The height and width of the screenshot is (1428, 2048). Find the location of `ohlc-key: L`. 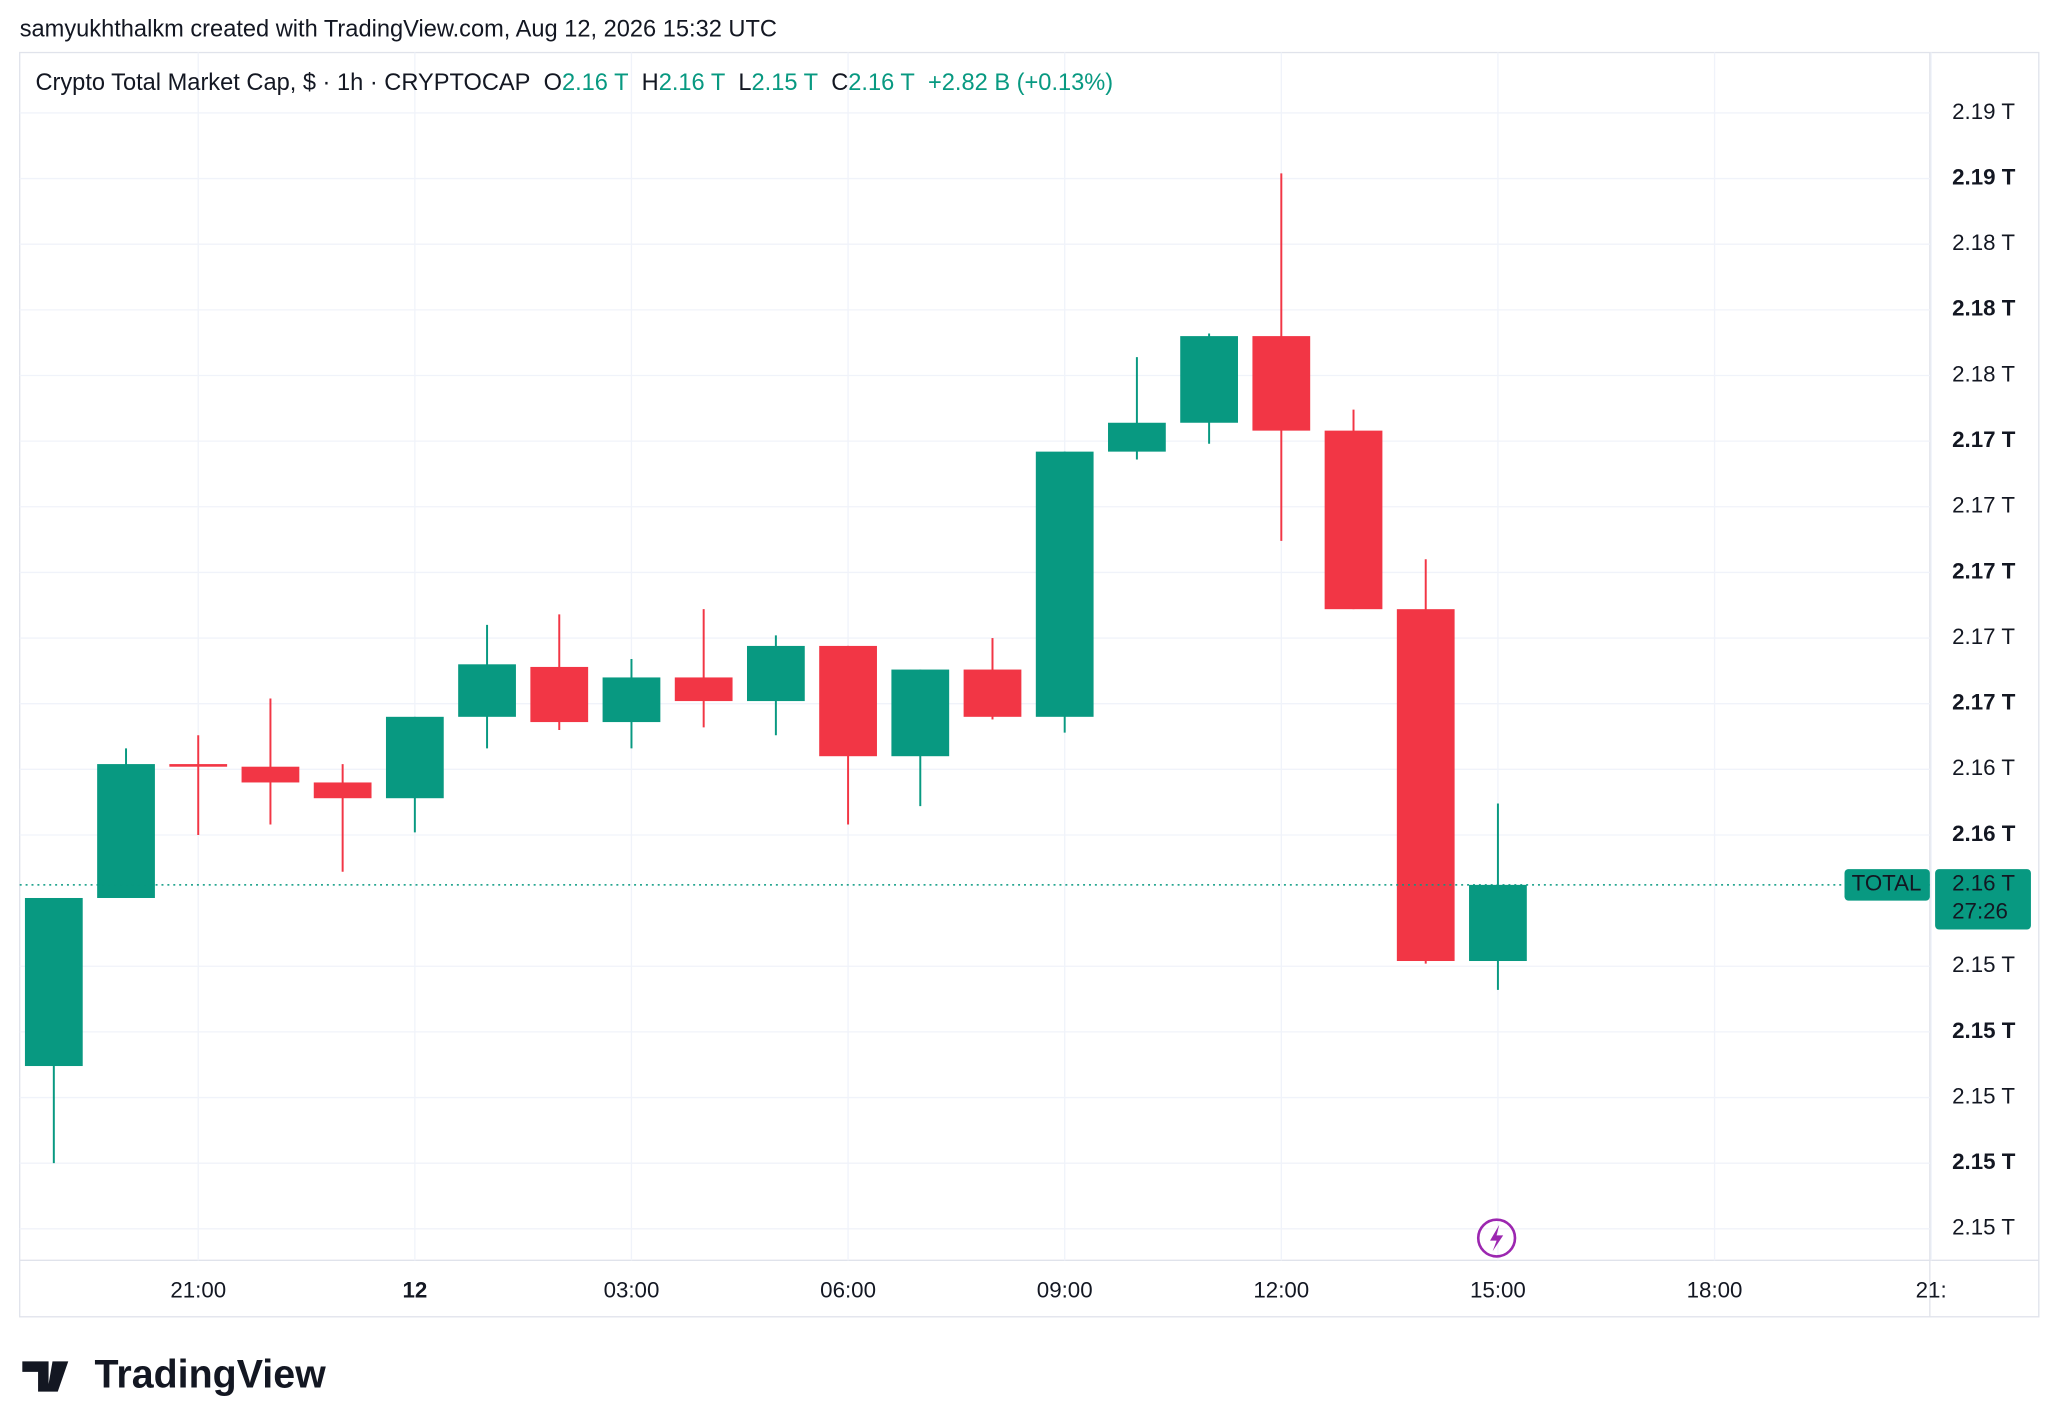

ohlc-key: L is located at coordinates (744, 83).